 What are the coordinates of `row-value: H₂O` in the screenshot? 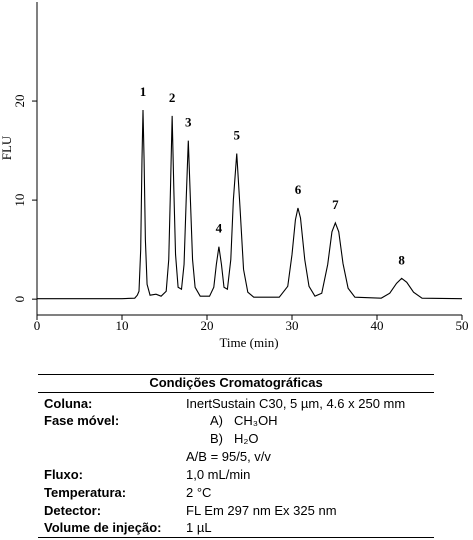 It's located at (246, 438).